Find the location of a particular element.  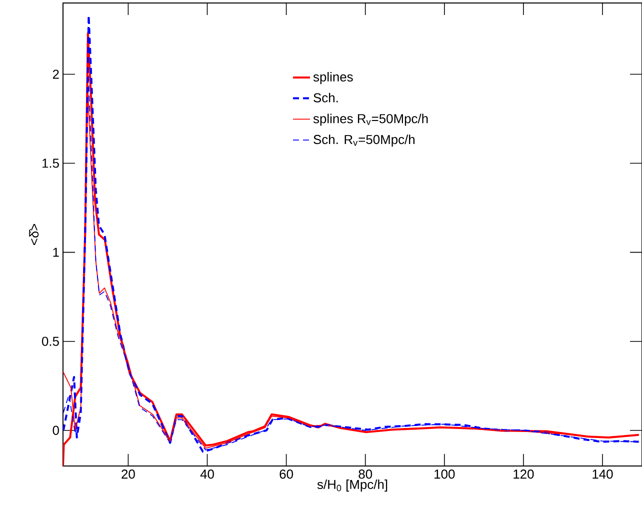

x-axis-title: s/H$_{0}$ [Mpc/h] is located at coordinates (352, 486).